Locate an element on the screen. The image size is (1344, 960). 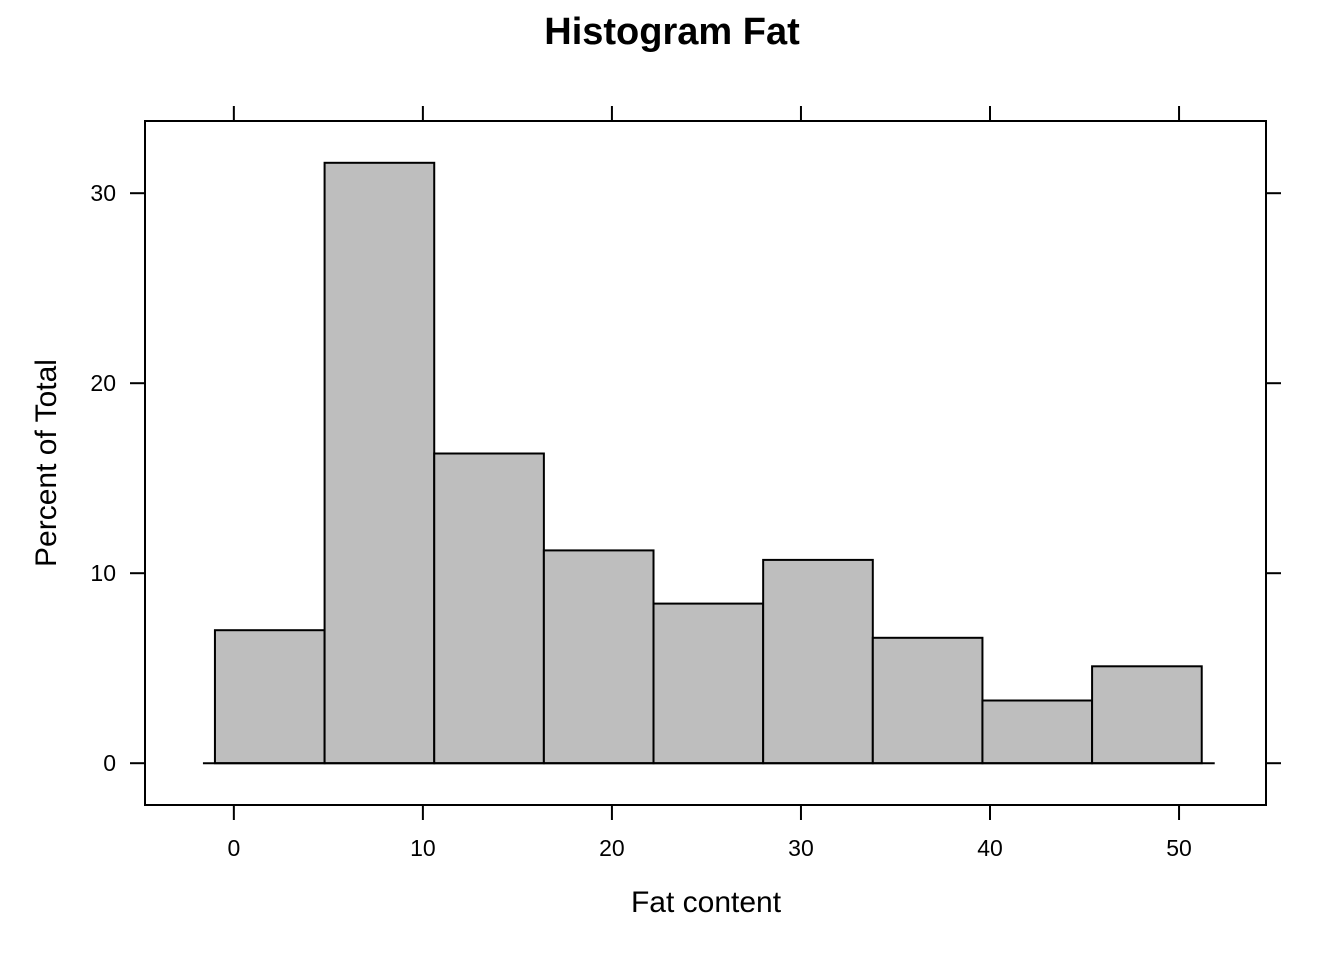
x-tick-label: 50 is located at coordinates (1179, 848).